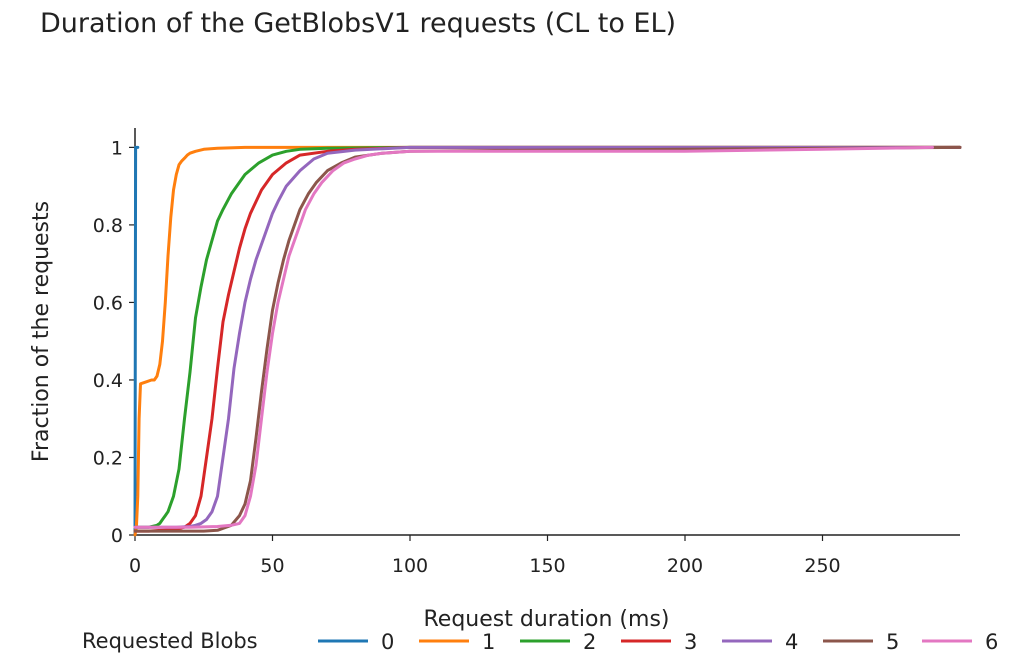  Describe the element at coordinates (685, 566) in the screenshot. I see `x-tick-label: 200` at that location.